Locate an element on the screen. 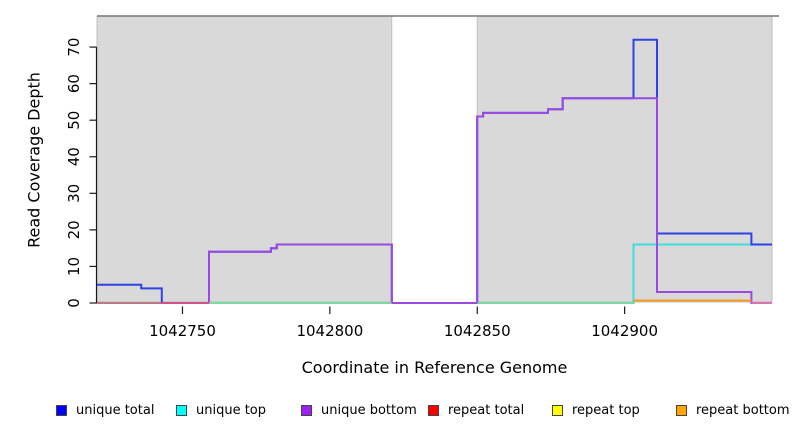 Image resolution: width=792 pixels, height=432 pixels. legend-item-repeat-total: repeat total is located at coordinates (490, 410).